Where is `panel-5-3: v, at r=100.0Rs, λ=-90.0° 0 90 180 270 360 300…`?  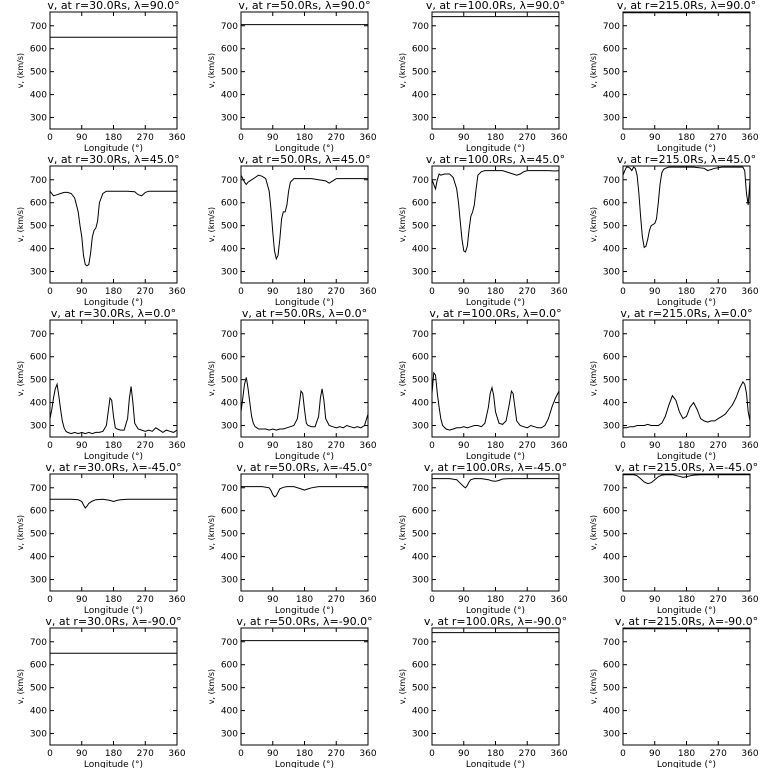 panel-5-3: v, at r=100.0Rs, λ=-90.0° 0 90 180 270 360 300… is located at coordinates (483, 691).